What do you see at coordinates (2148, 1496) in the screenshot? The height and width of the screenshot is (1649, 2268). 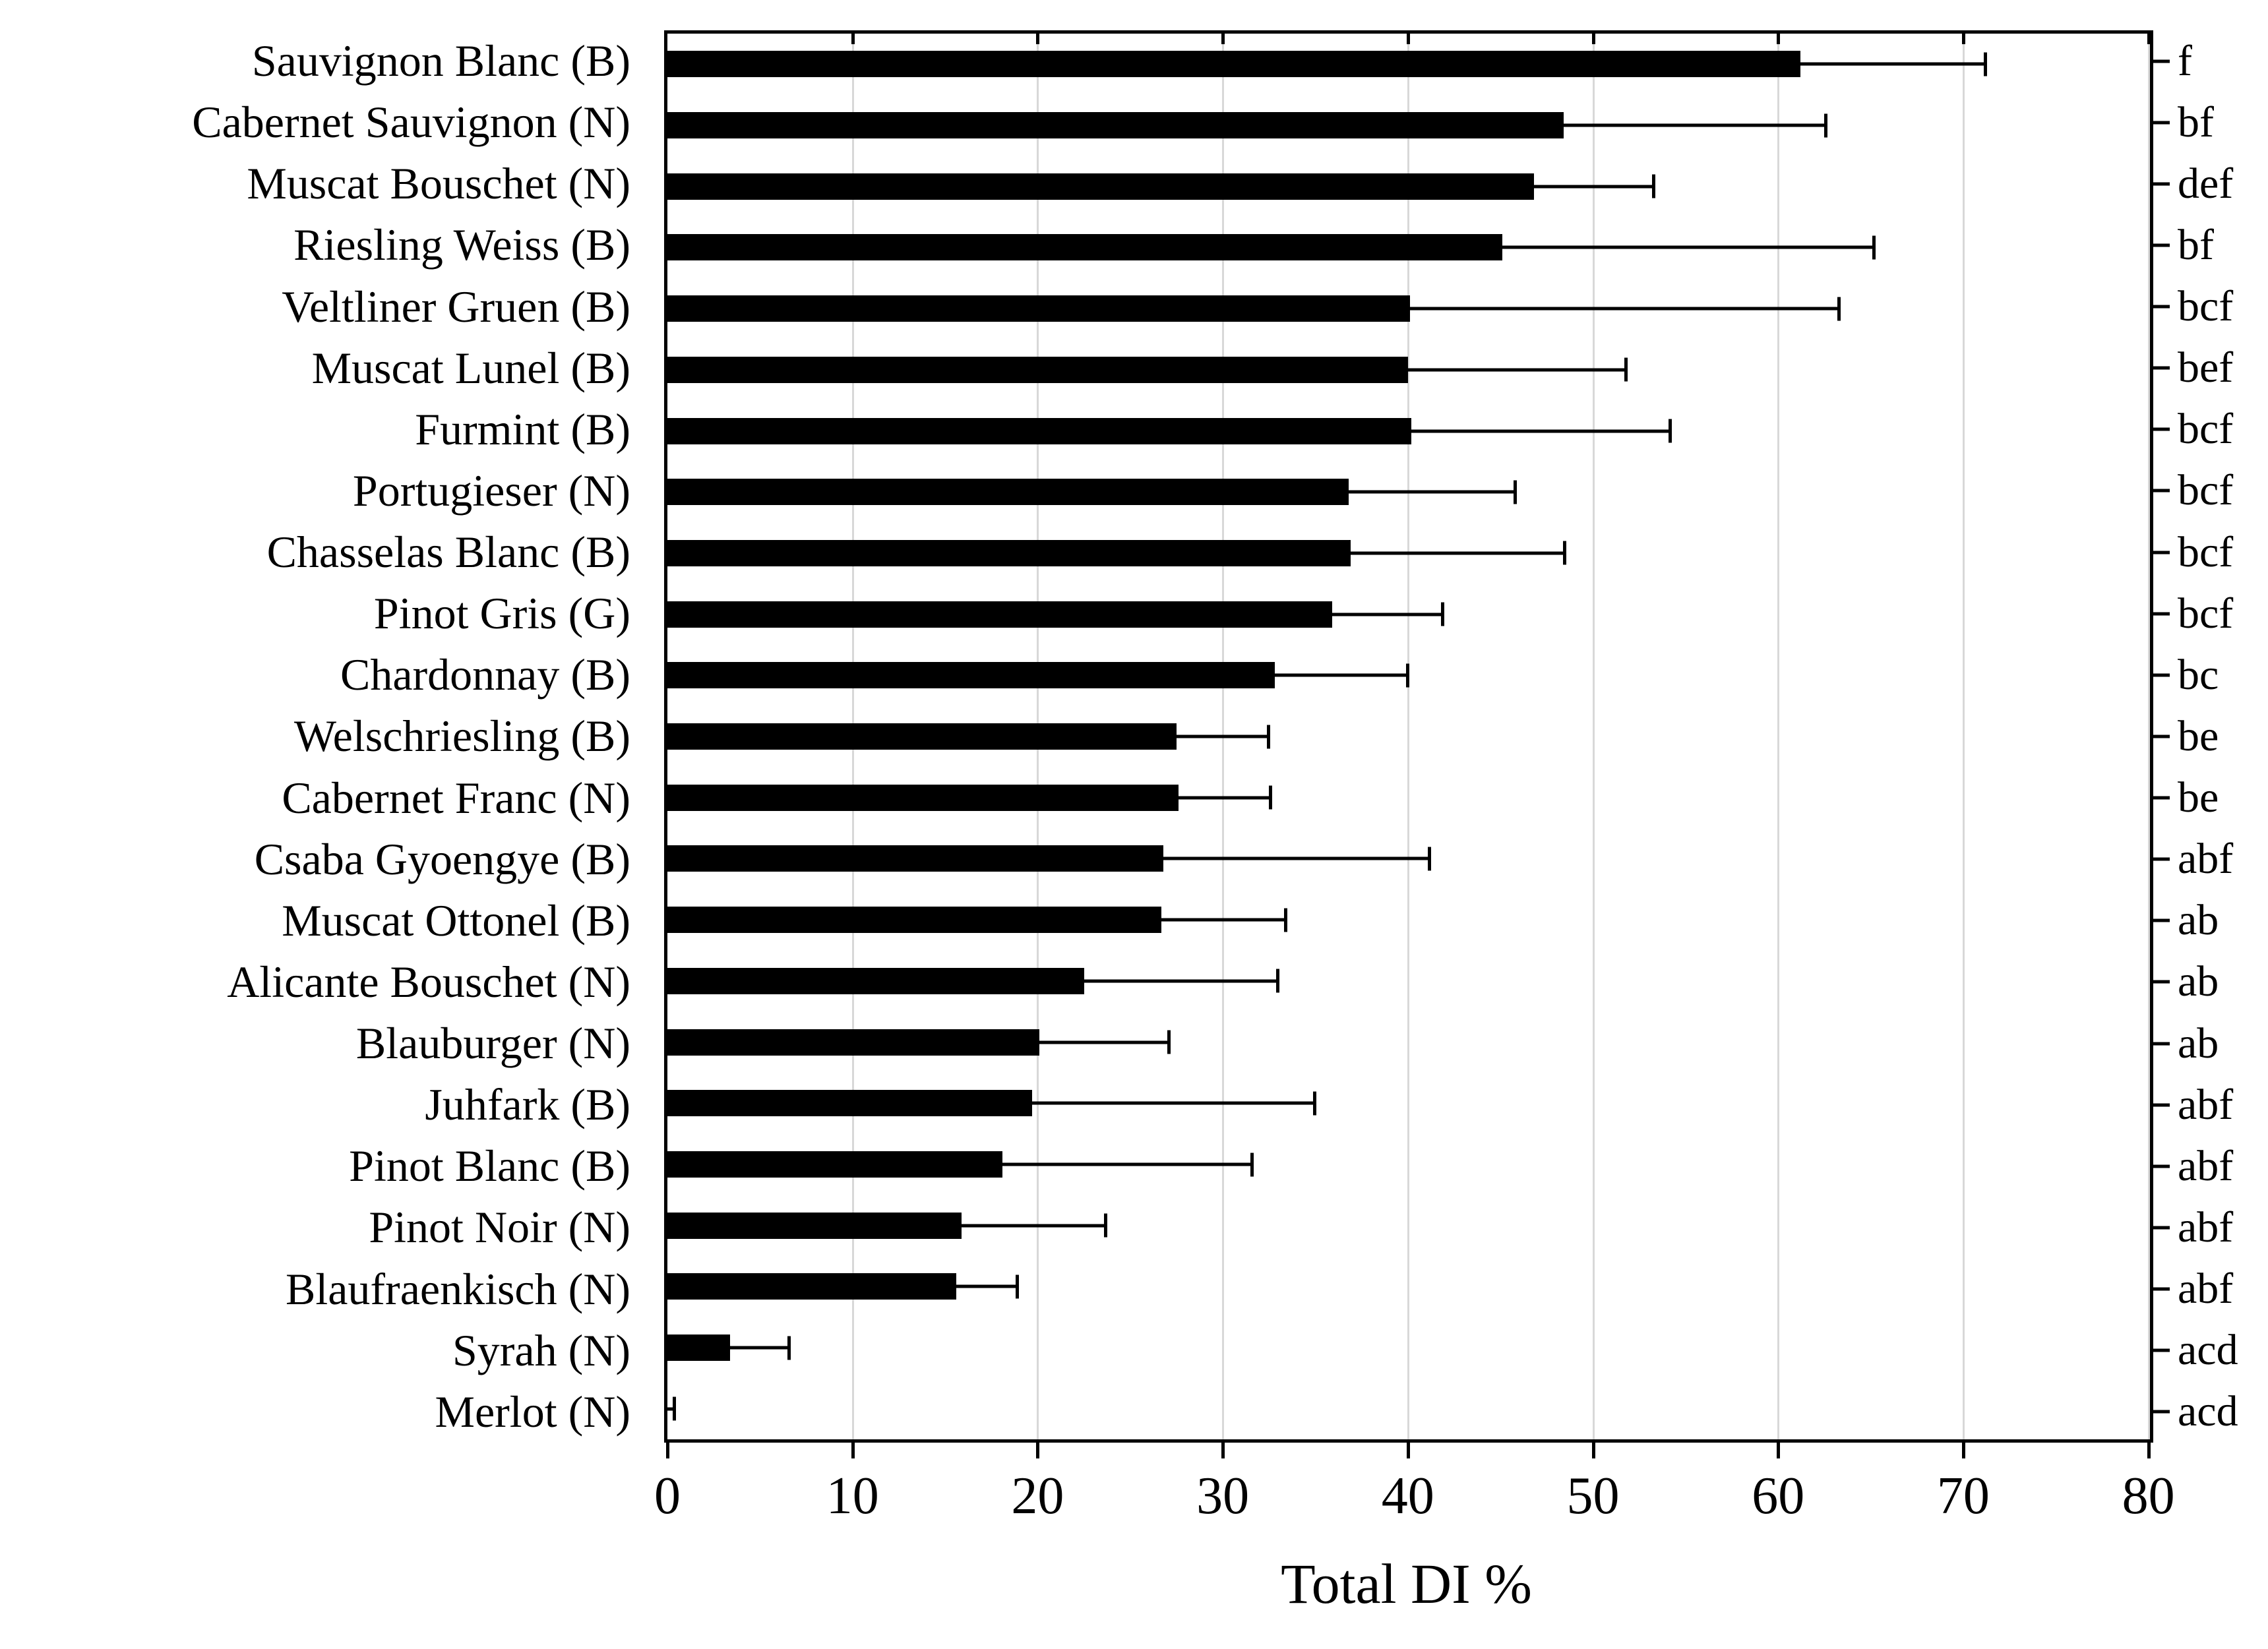 I see `x-tick-label: 80` at bounding box center [2148, 1496].